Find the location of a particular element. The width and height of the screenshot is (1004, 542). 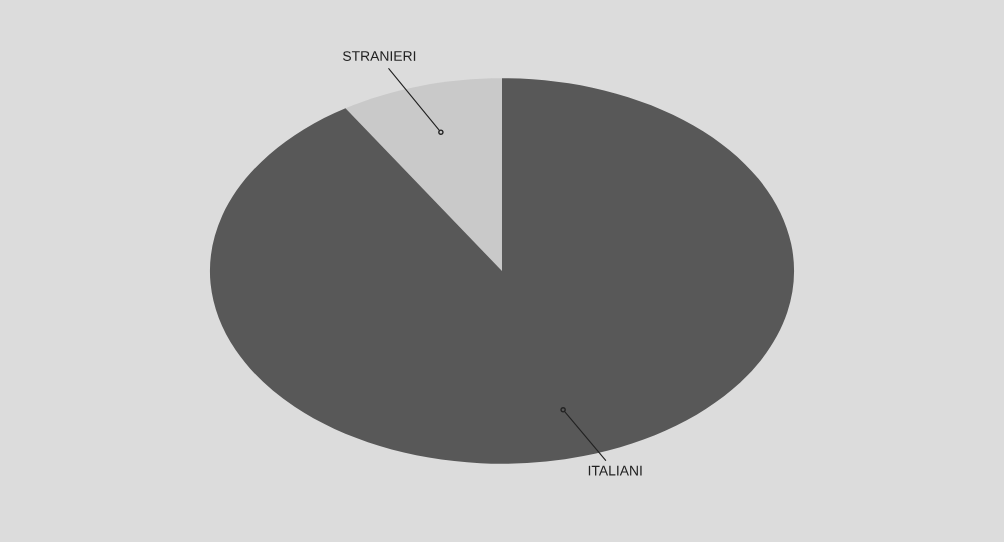

slice-label: ITALIANI is located at coordinates (615, 470).